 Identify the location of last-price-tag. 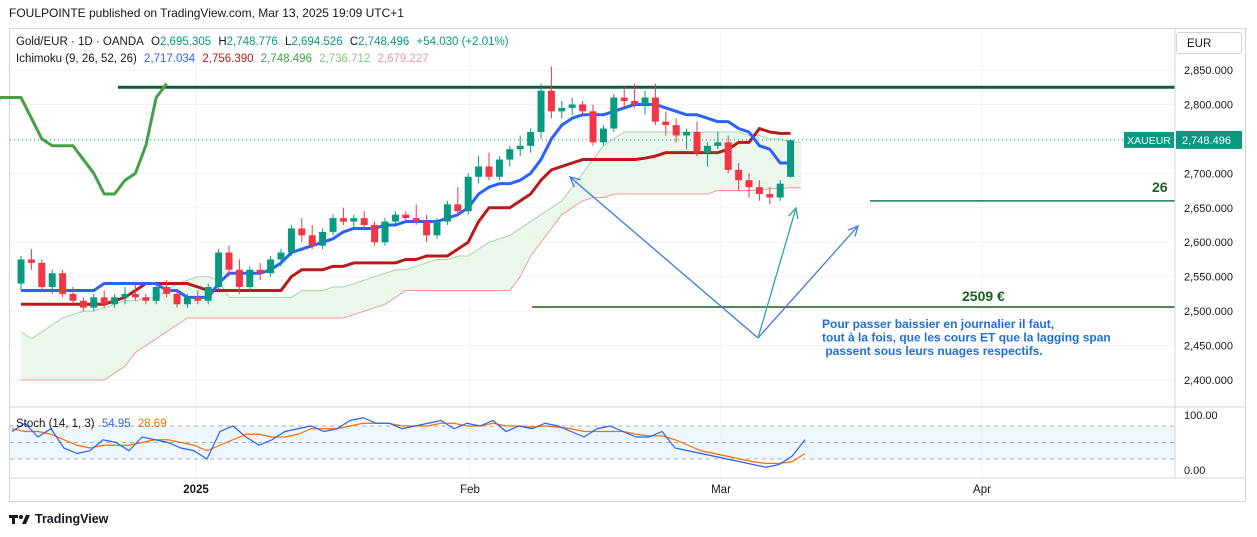
(1209, 139).